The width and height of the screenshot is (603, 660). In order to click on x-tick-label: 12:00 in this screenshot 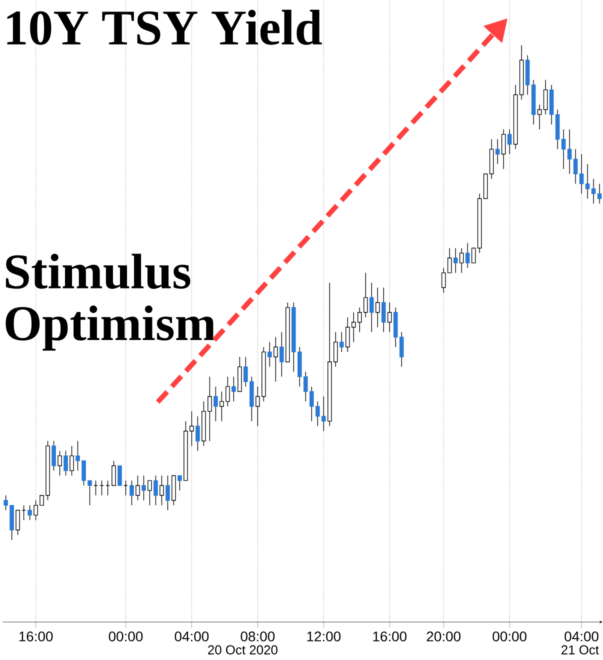, I will do `click(324, 637)`.